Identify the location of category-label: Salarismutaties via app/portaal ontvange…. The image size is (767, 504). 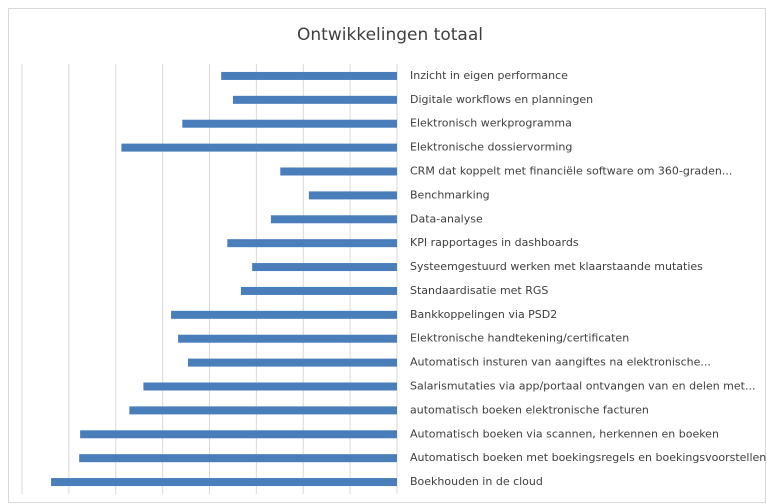
(582, 386).